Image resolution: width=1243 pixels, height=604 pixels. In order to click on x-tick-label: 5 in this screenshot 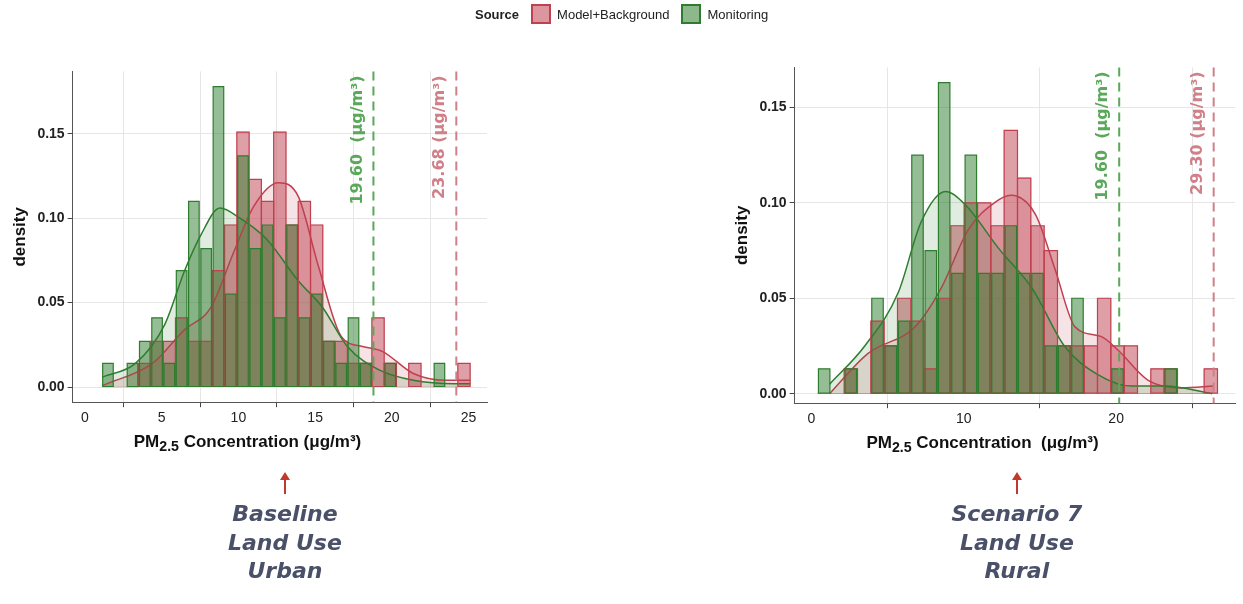, I will do `click(161, 417)`.